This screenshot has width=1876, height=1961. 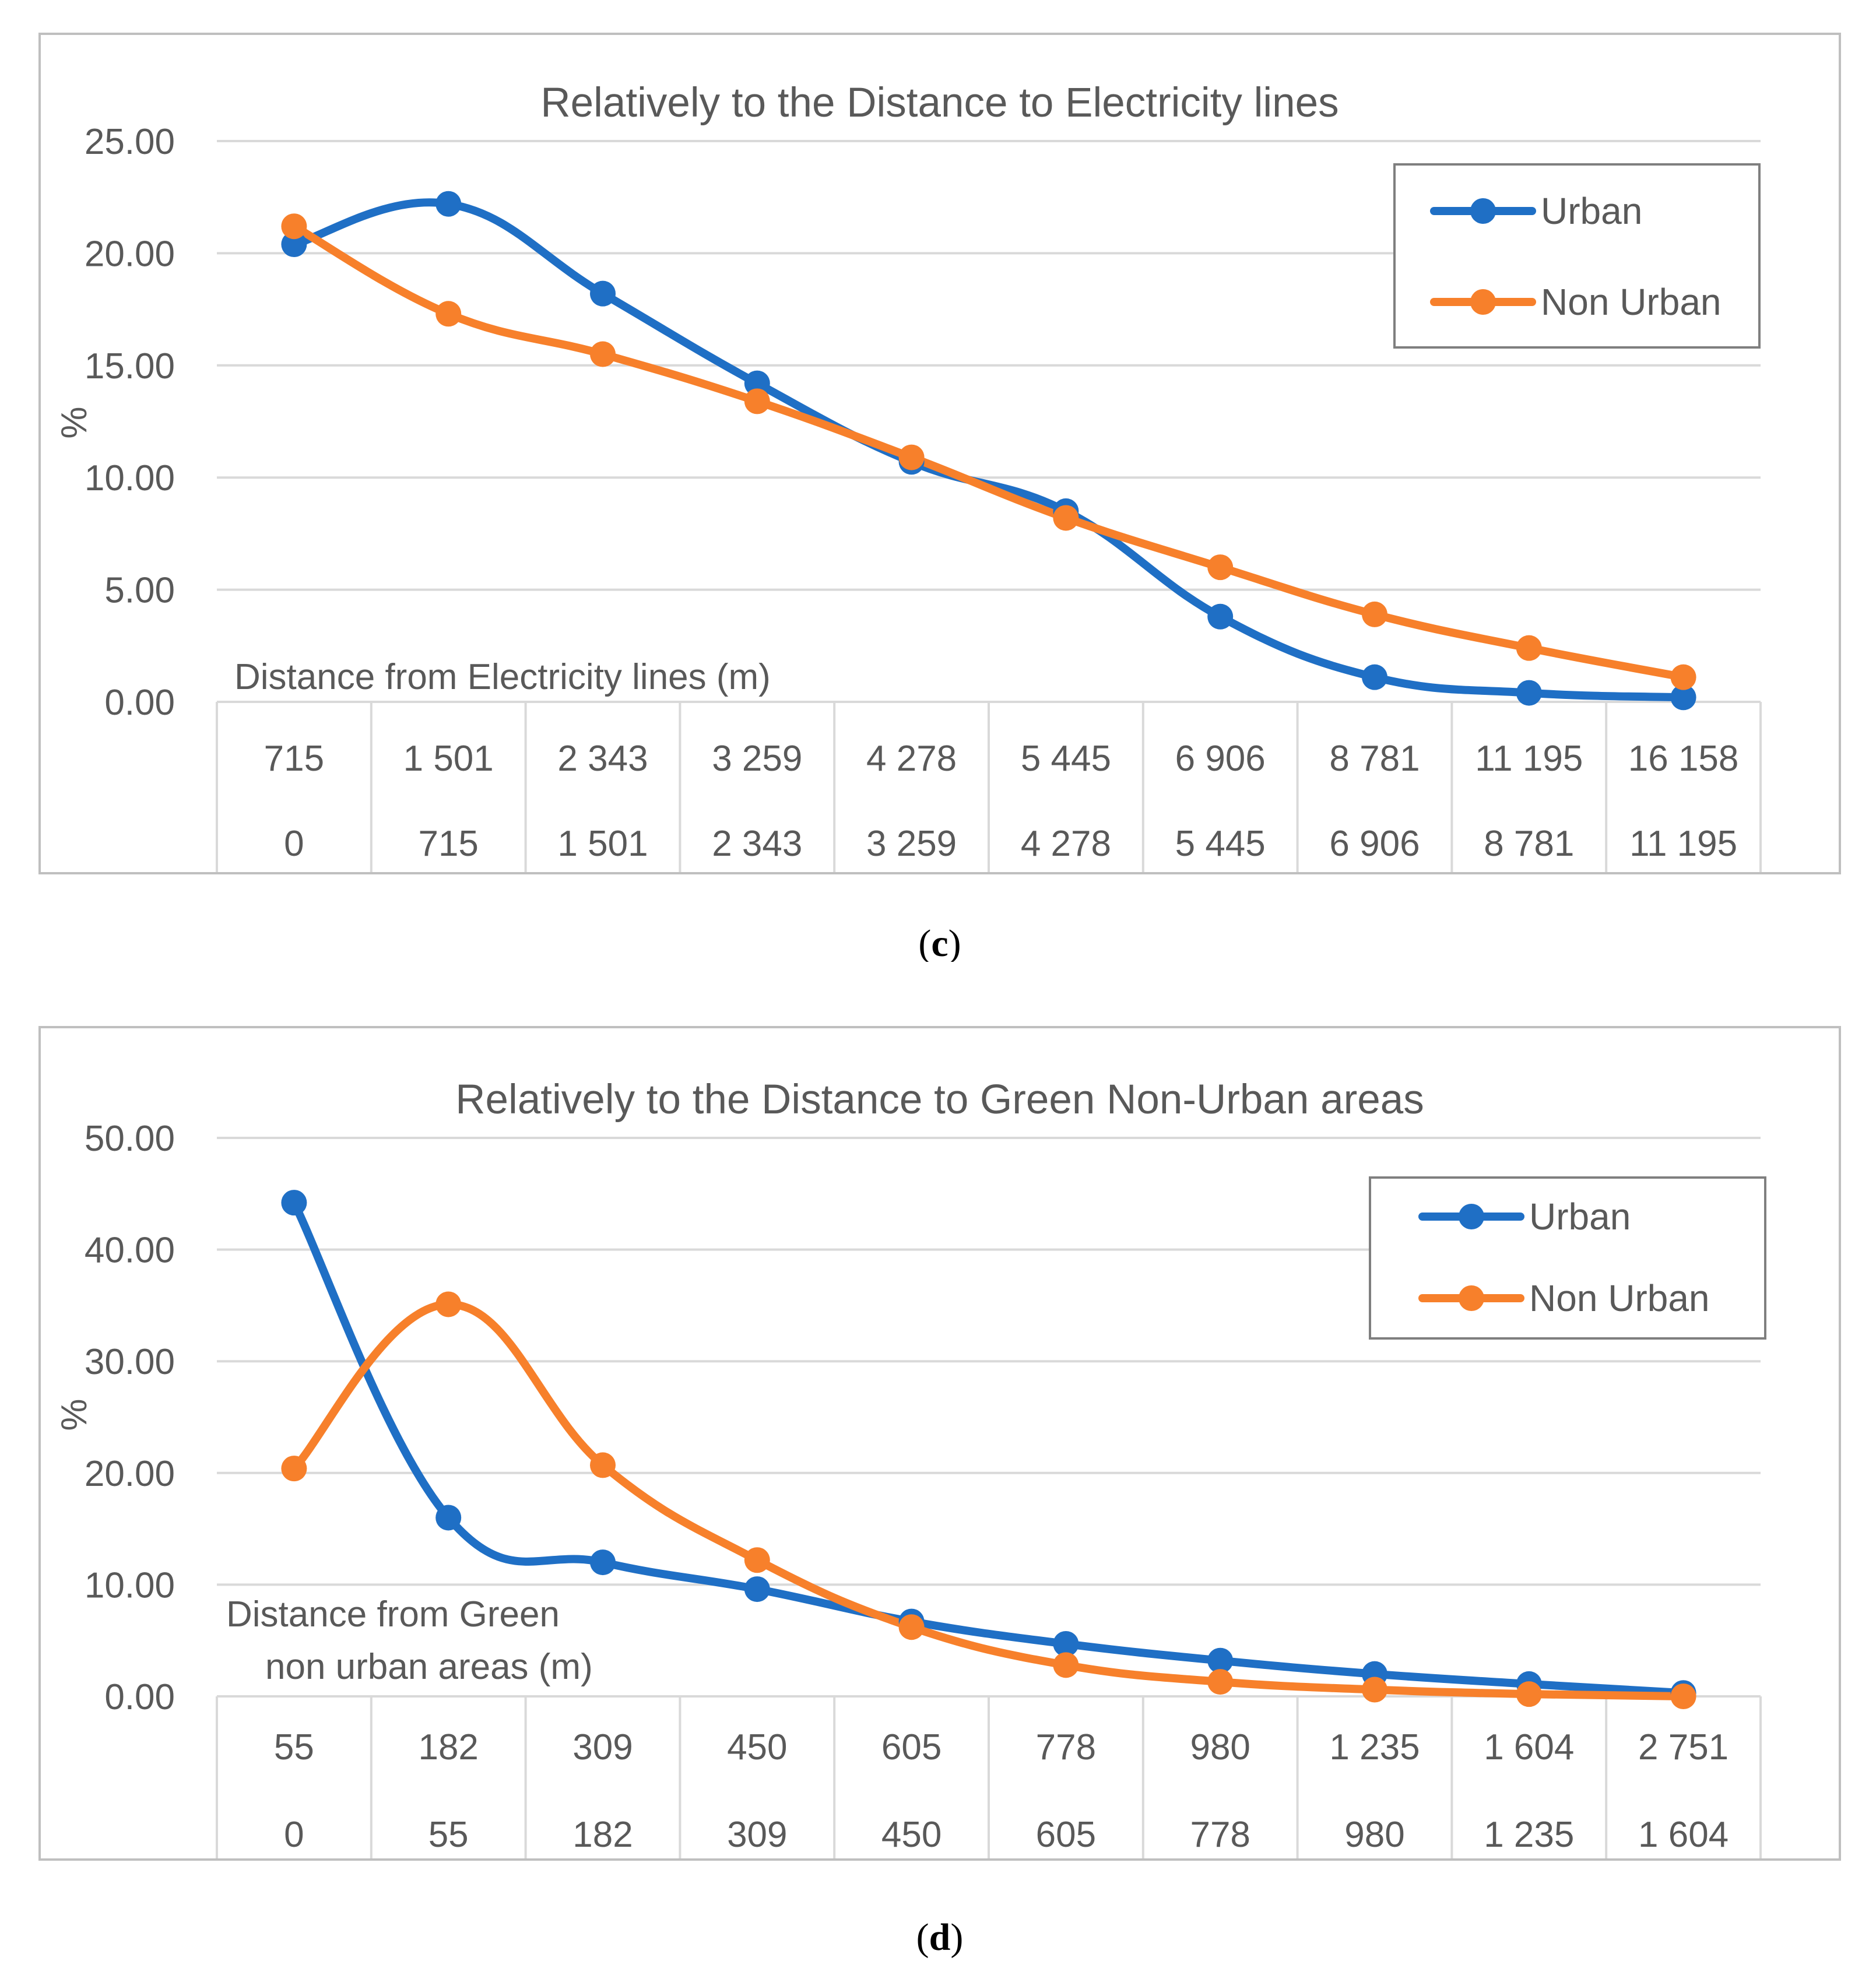 What do you see at coordinates (448, 844) in the screenshot?
I see `chart-c-category-lower: 715` at bounding box center [448, 844].